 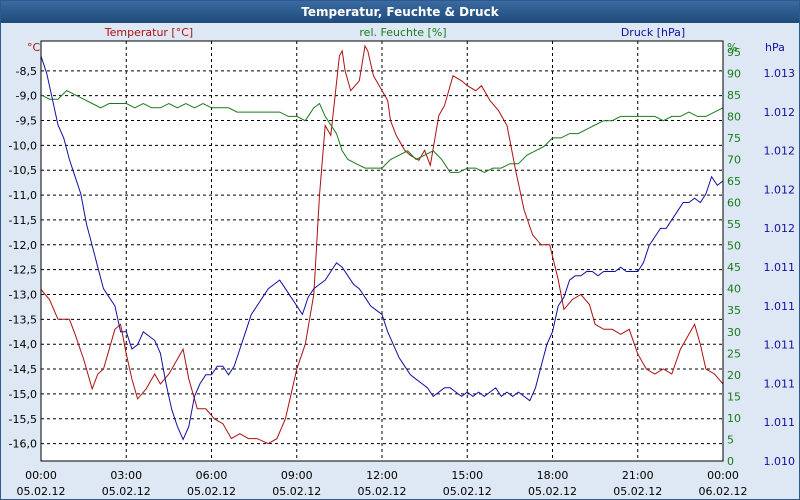 What do you see at coordinates (402, 32) in the screenshot?
I see `legend-hum: rel. Feuchte [%]` at bounding box center [402, 32].